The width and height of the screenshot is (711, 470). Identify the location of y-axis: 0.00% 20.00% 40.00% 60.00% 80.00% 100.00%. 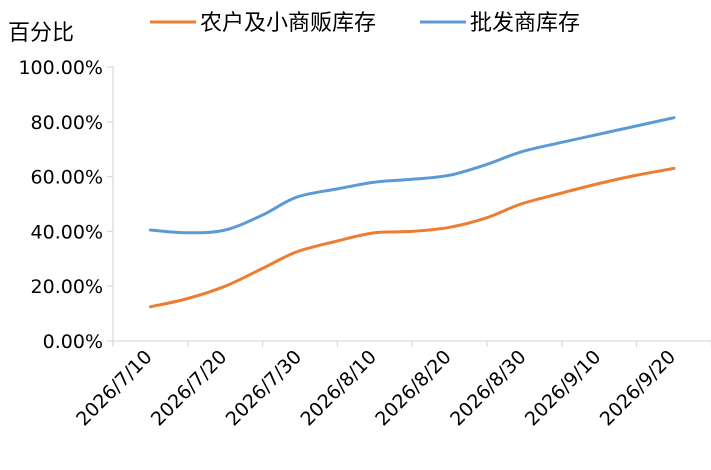
(66, 205).